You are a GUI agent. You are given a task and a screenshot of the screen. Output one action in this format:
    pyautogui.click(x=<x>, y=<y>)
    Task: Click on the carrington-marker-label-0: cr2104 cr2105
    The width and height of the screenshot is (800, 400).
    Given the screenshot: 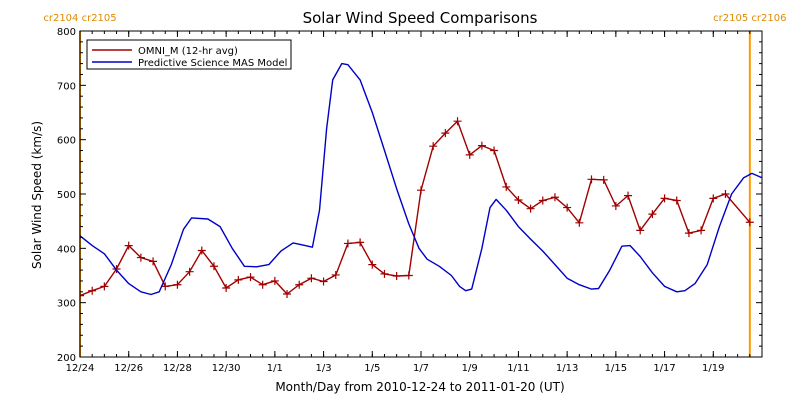 What is the action you would take?
    pyautogui.click(x=79, y=18)
    